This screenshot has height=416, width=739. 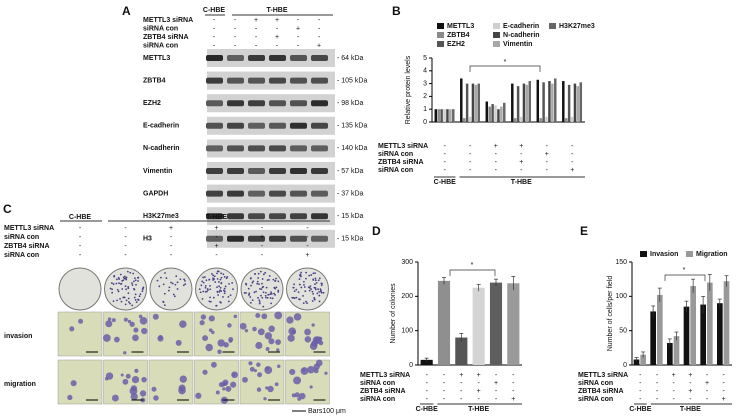 What do you see at coordinates (712, 254) in the screenshot?
I see `legend-label: Migration` at bounding box center [712, 254].